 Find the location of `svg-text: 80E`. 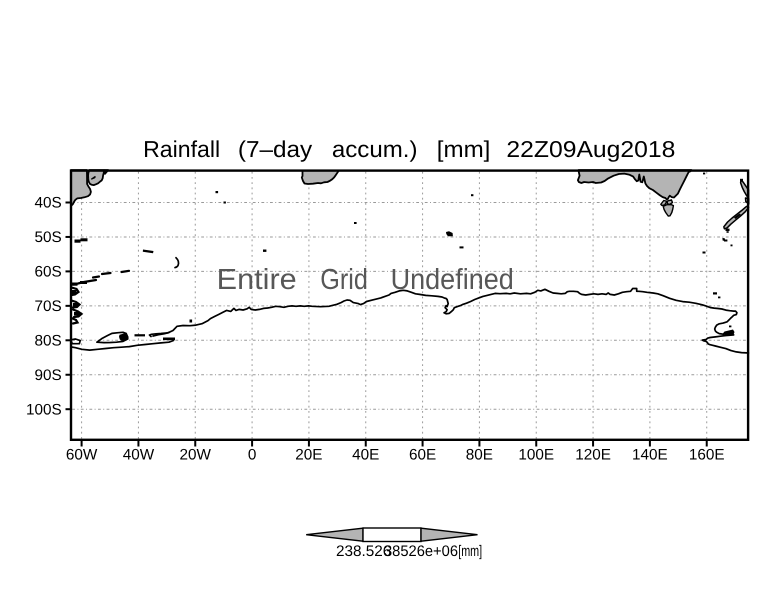

svg-text: 80E is located at coordinates (479, 454).